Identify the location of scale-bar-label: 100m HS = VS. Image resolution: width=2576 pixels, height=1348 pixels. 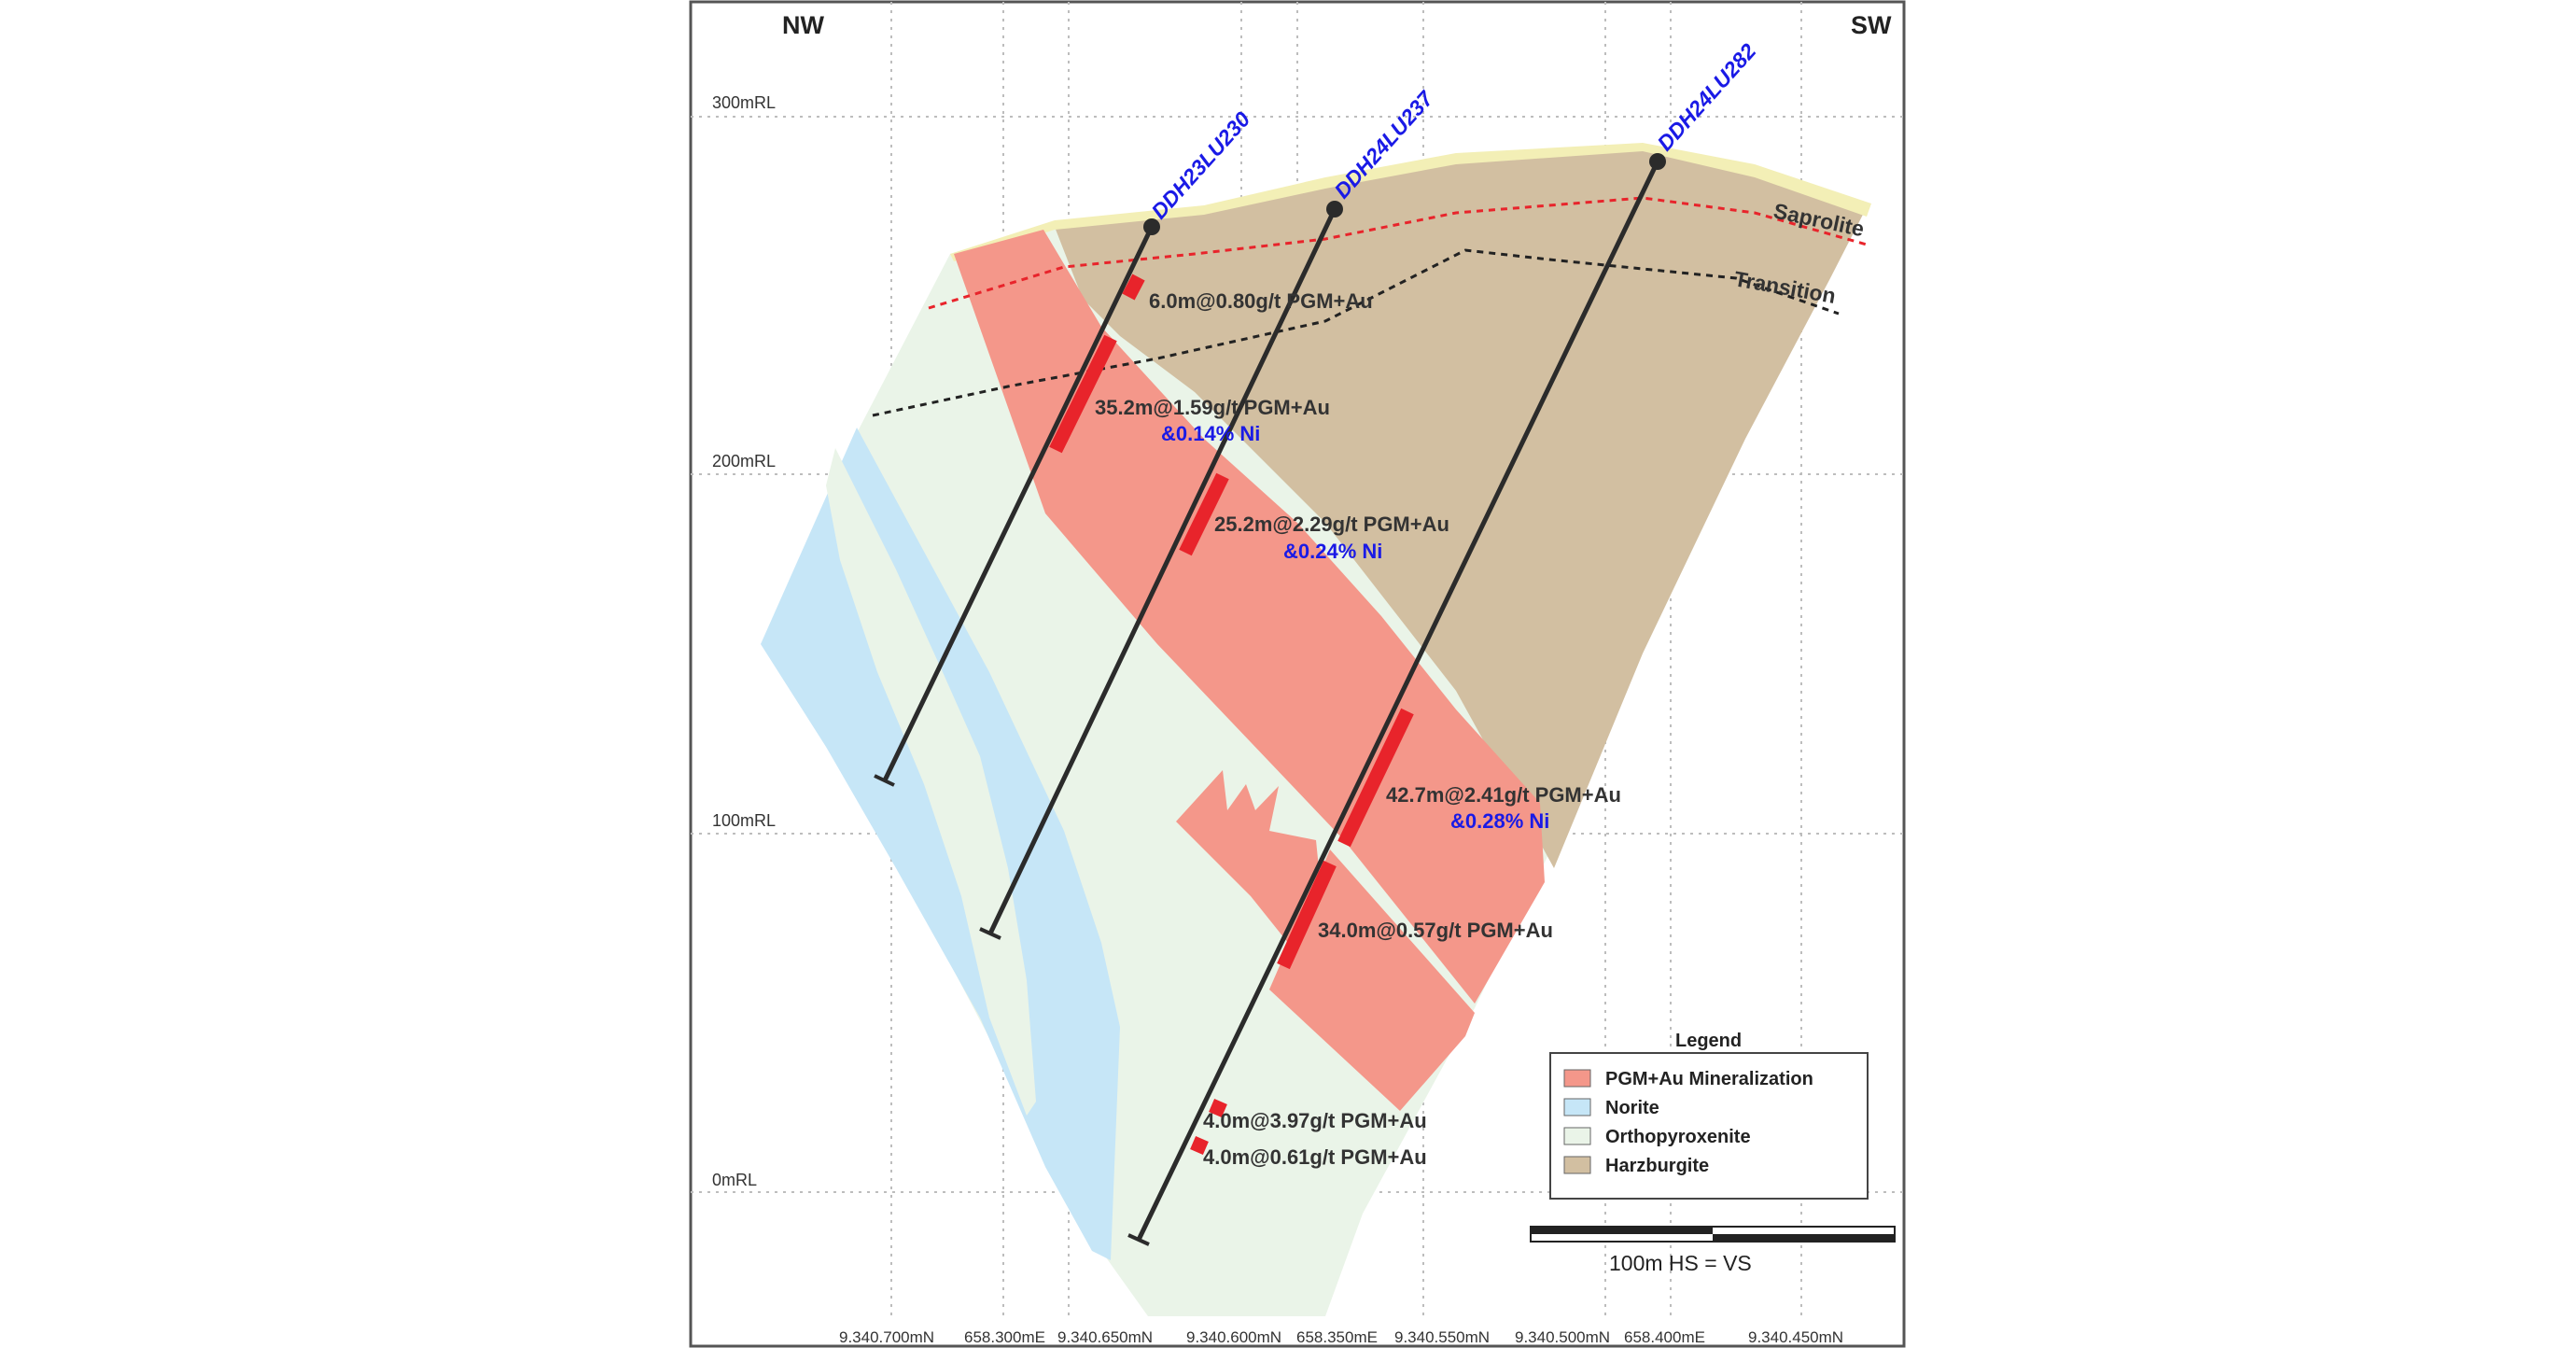
(1680, 1263).